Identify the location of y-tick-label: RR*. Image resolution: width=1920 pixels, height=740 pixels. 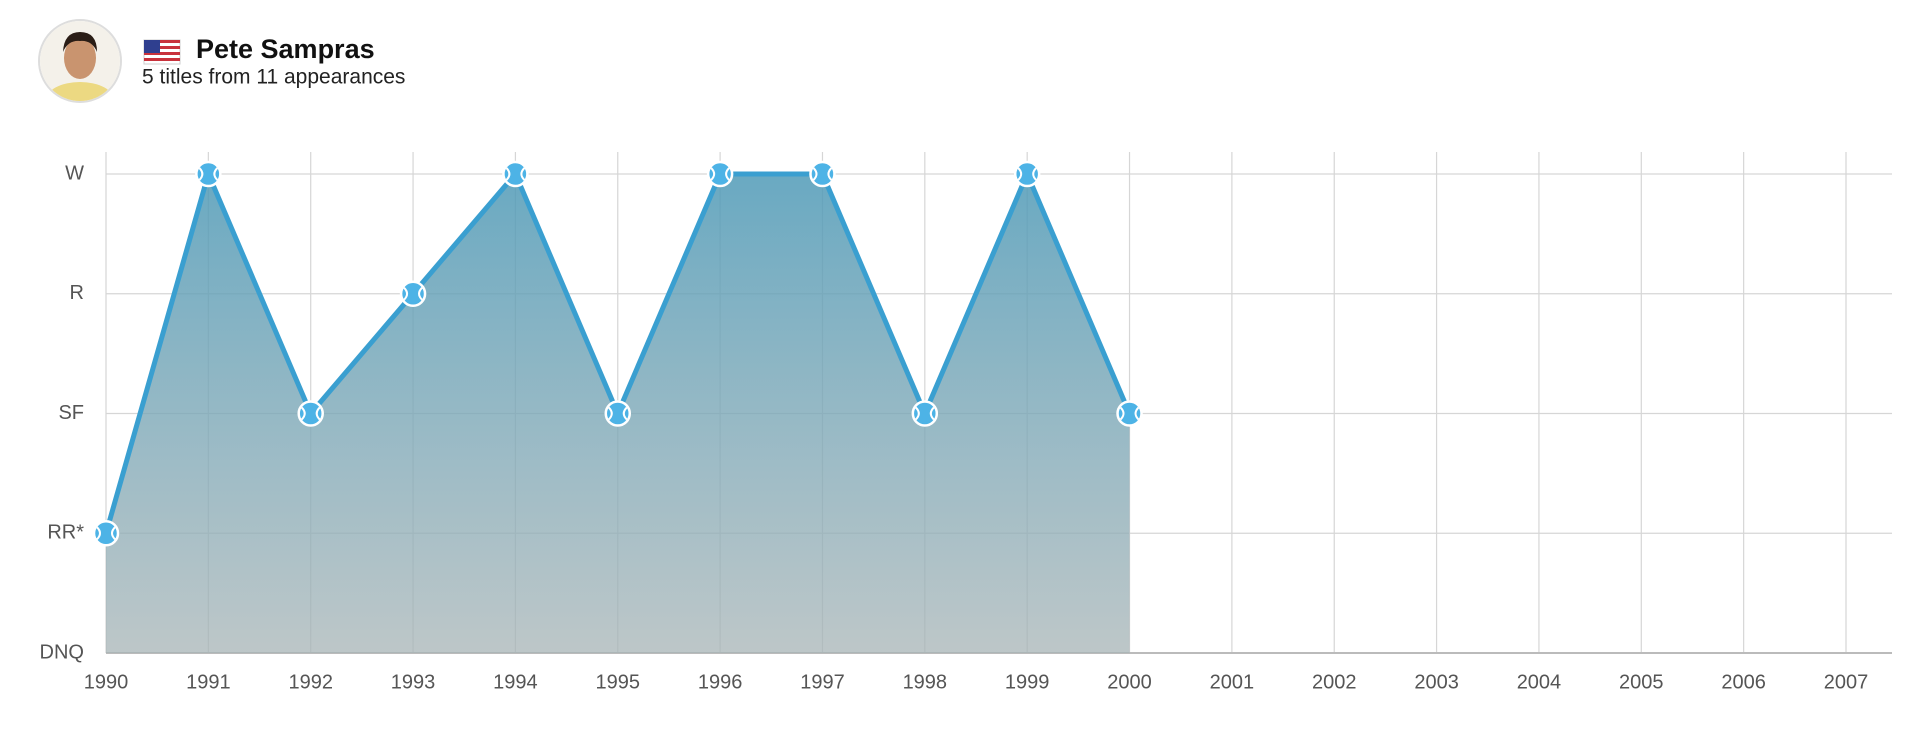
(65, 533).